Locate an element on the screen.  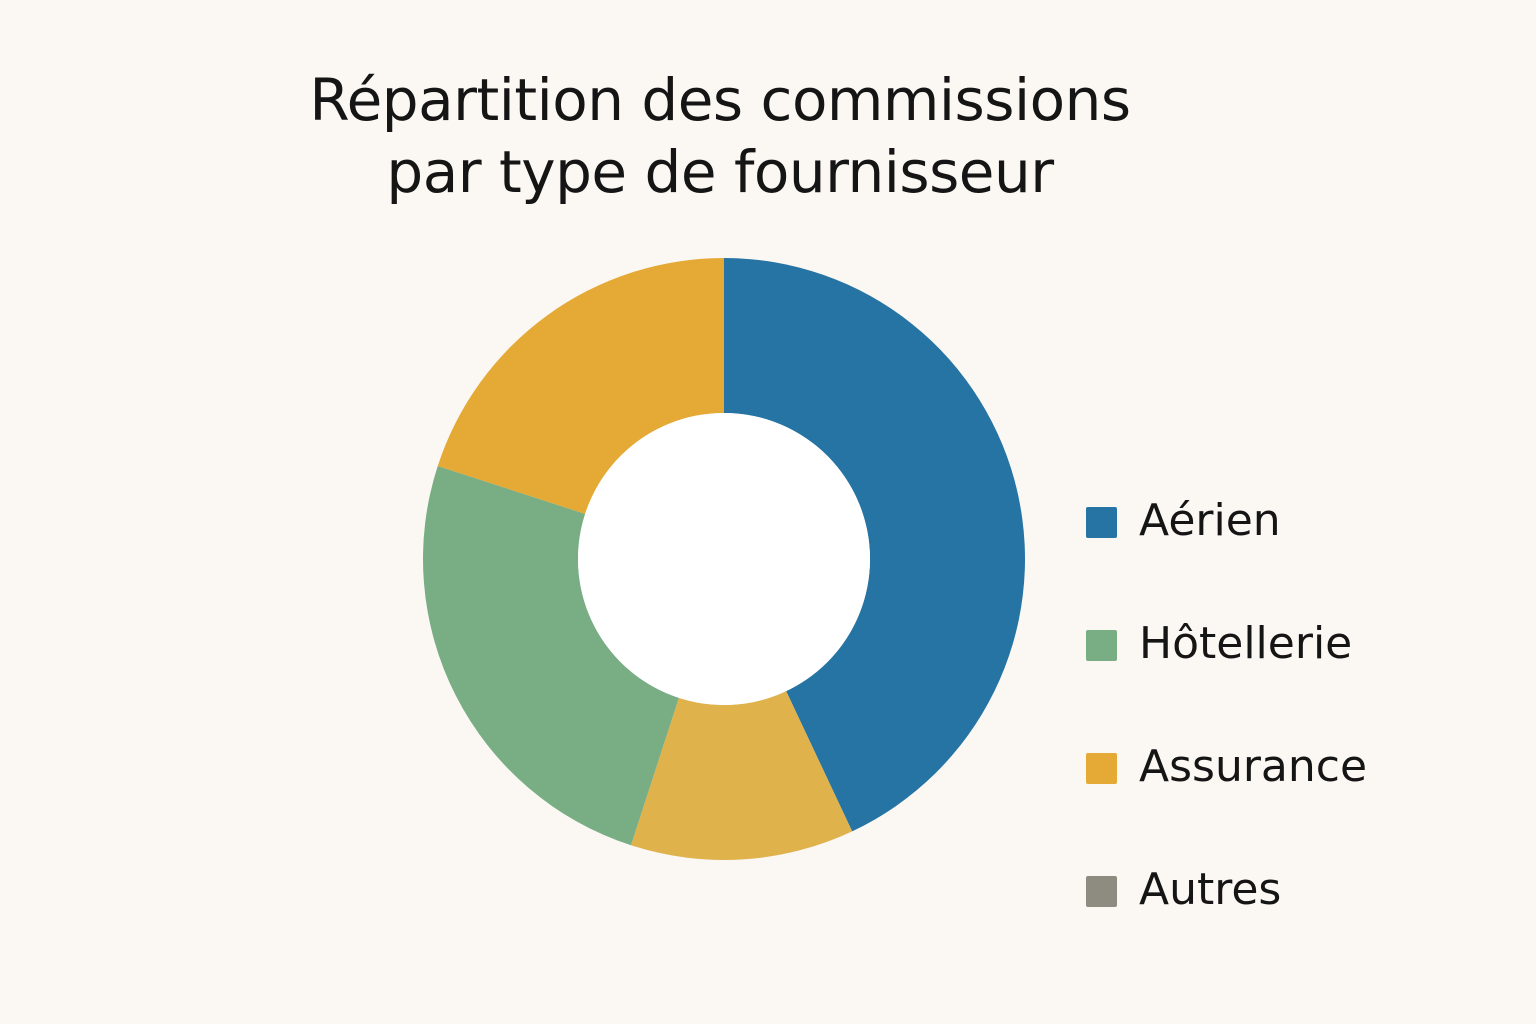
legend-swatch-assurance is located at coordinates (1101, 768).